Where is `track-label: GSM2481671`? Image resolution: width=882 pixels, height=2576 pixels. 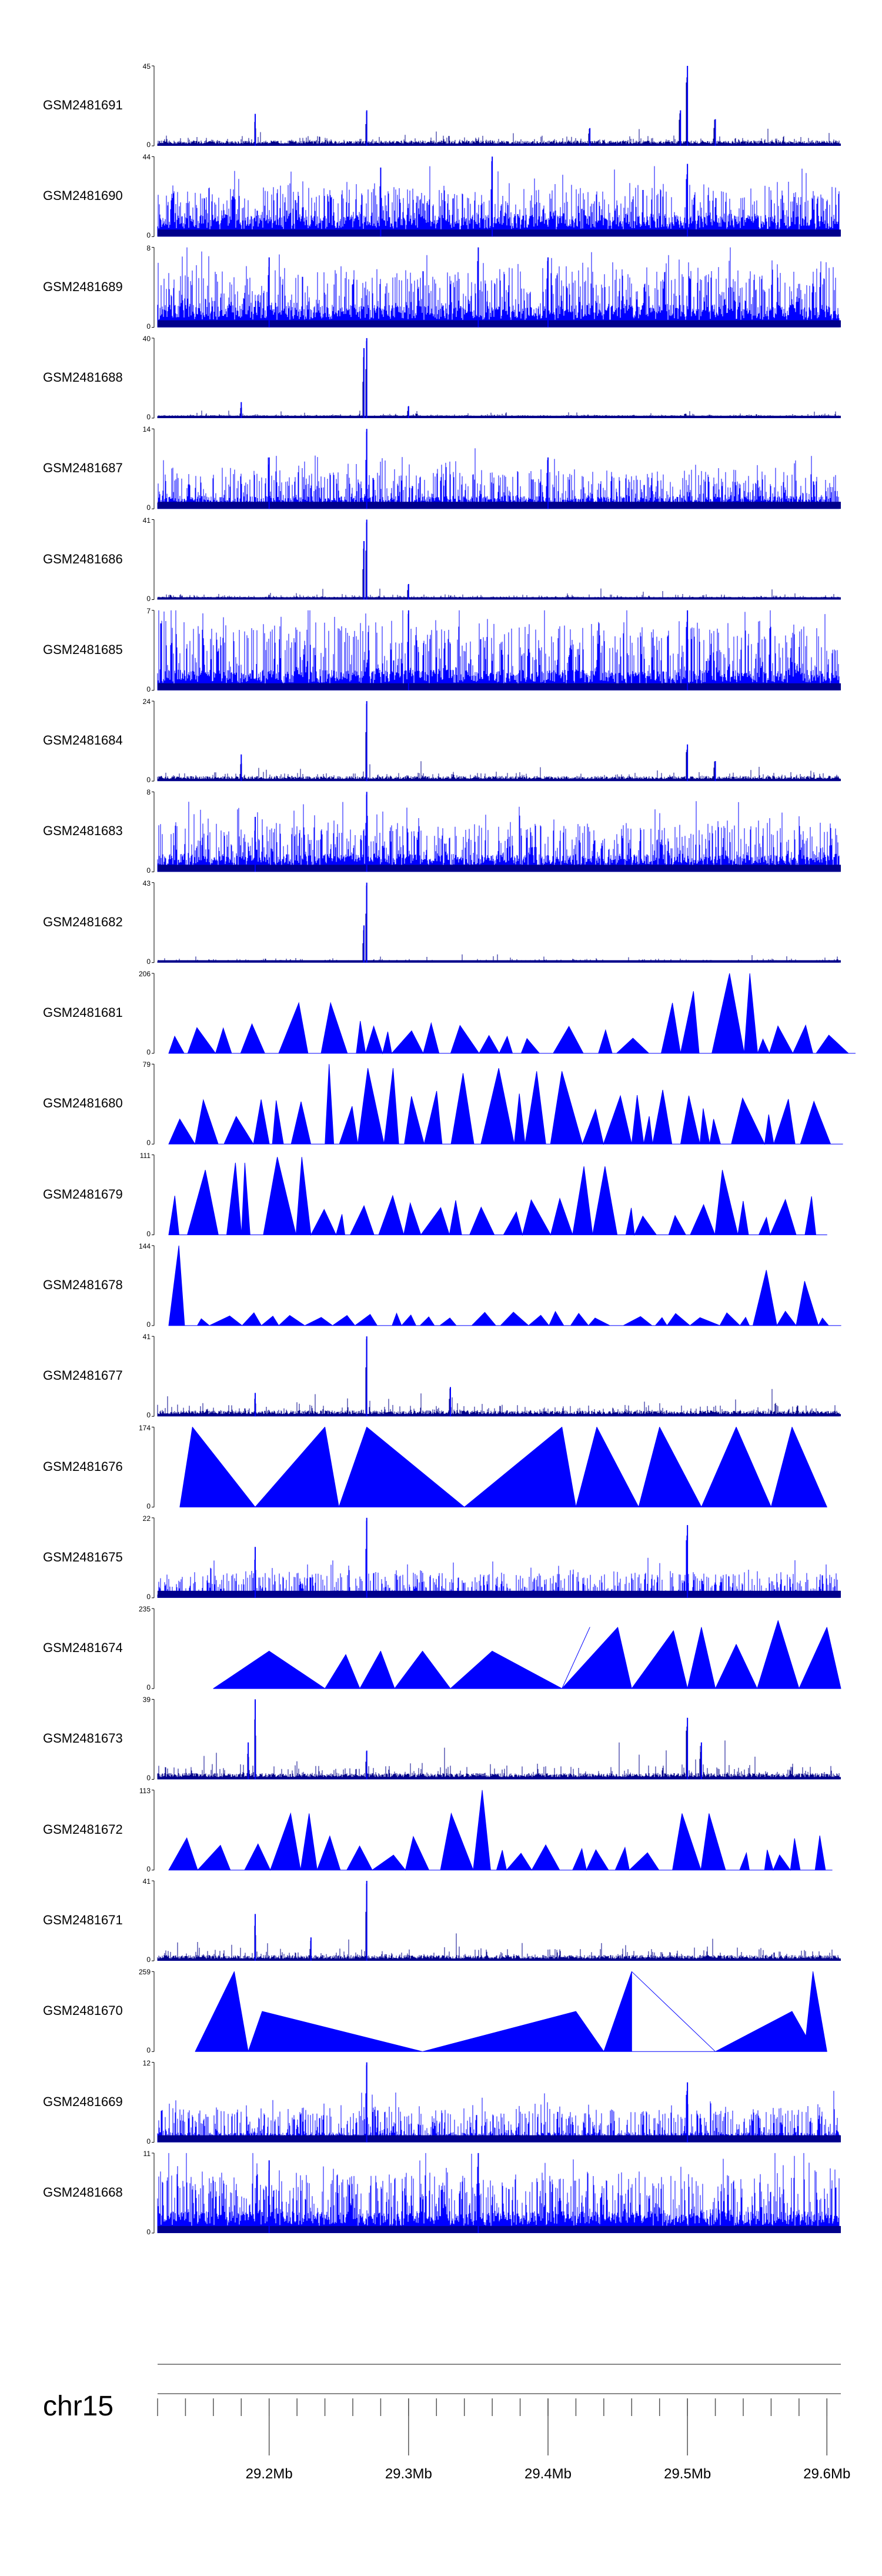 track-label: GSM2481671 is located at coordinates (83, 1920).